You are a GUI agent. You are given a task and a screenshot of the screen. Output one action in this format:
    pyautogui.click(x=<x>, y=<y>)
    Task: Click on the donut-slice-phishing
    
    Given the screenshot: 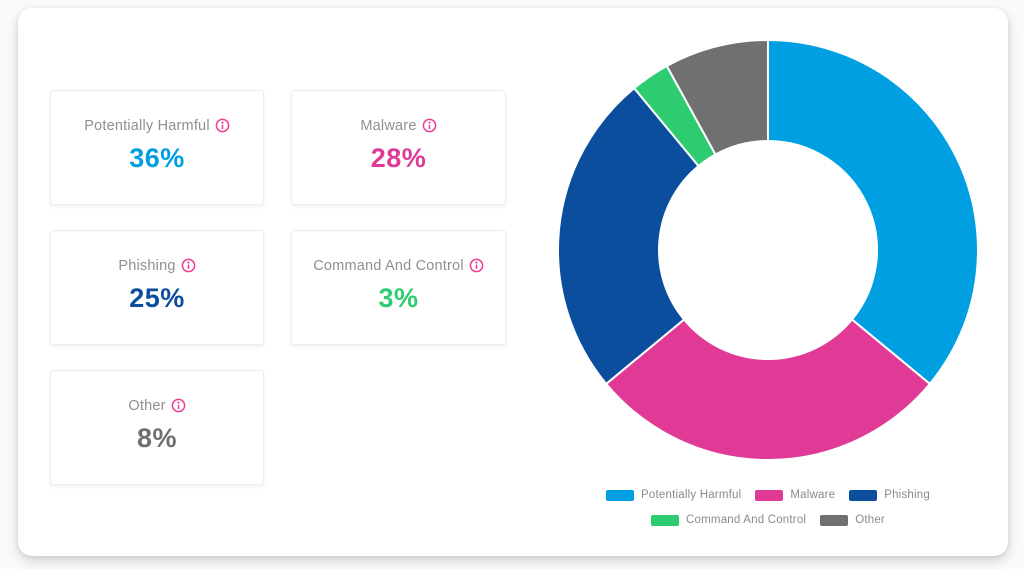 What is the action you would take?
    pyautogui.click(x=628, y=236)
    